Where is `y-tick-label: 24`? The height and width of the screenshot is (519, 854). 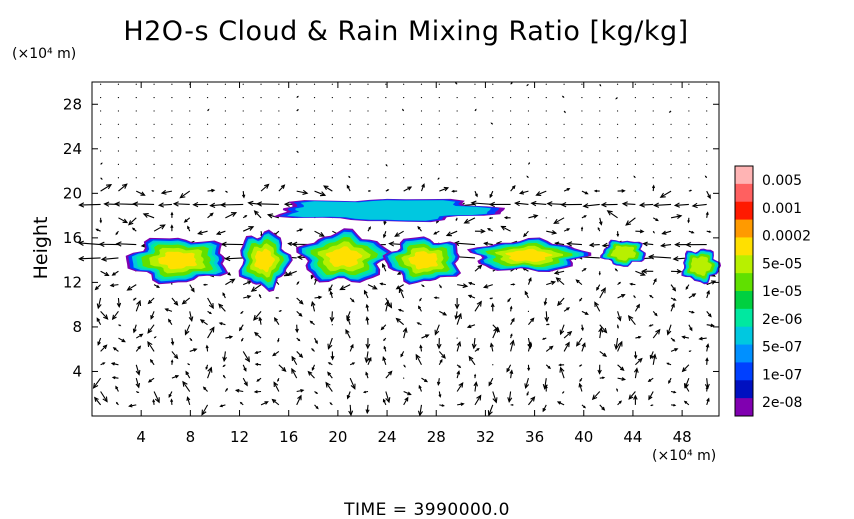 y-tick-label: 24 is located at coordinates (72, 149).